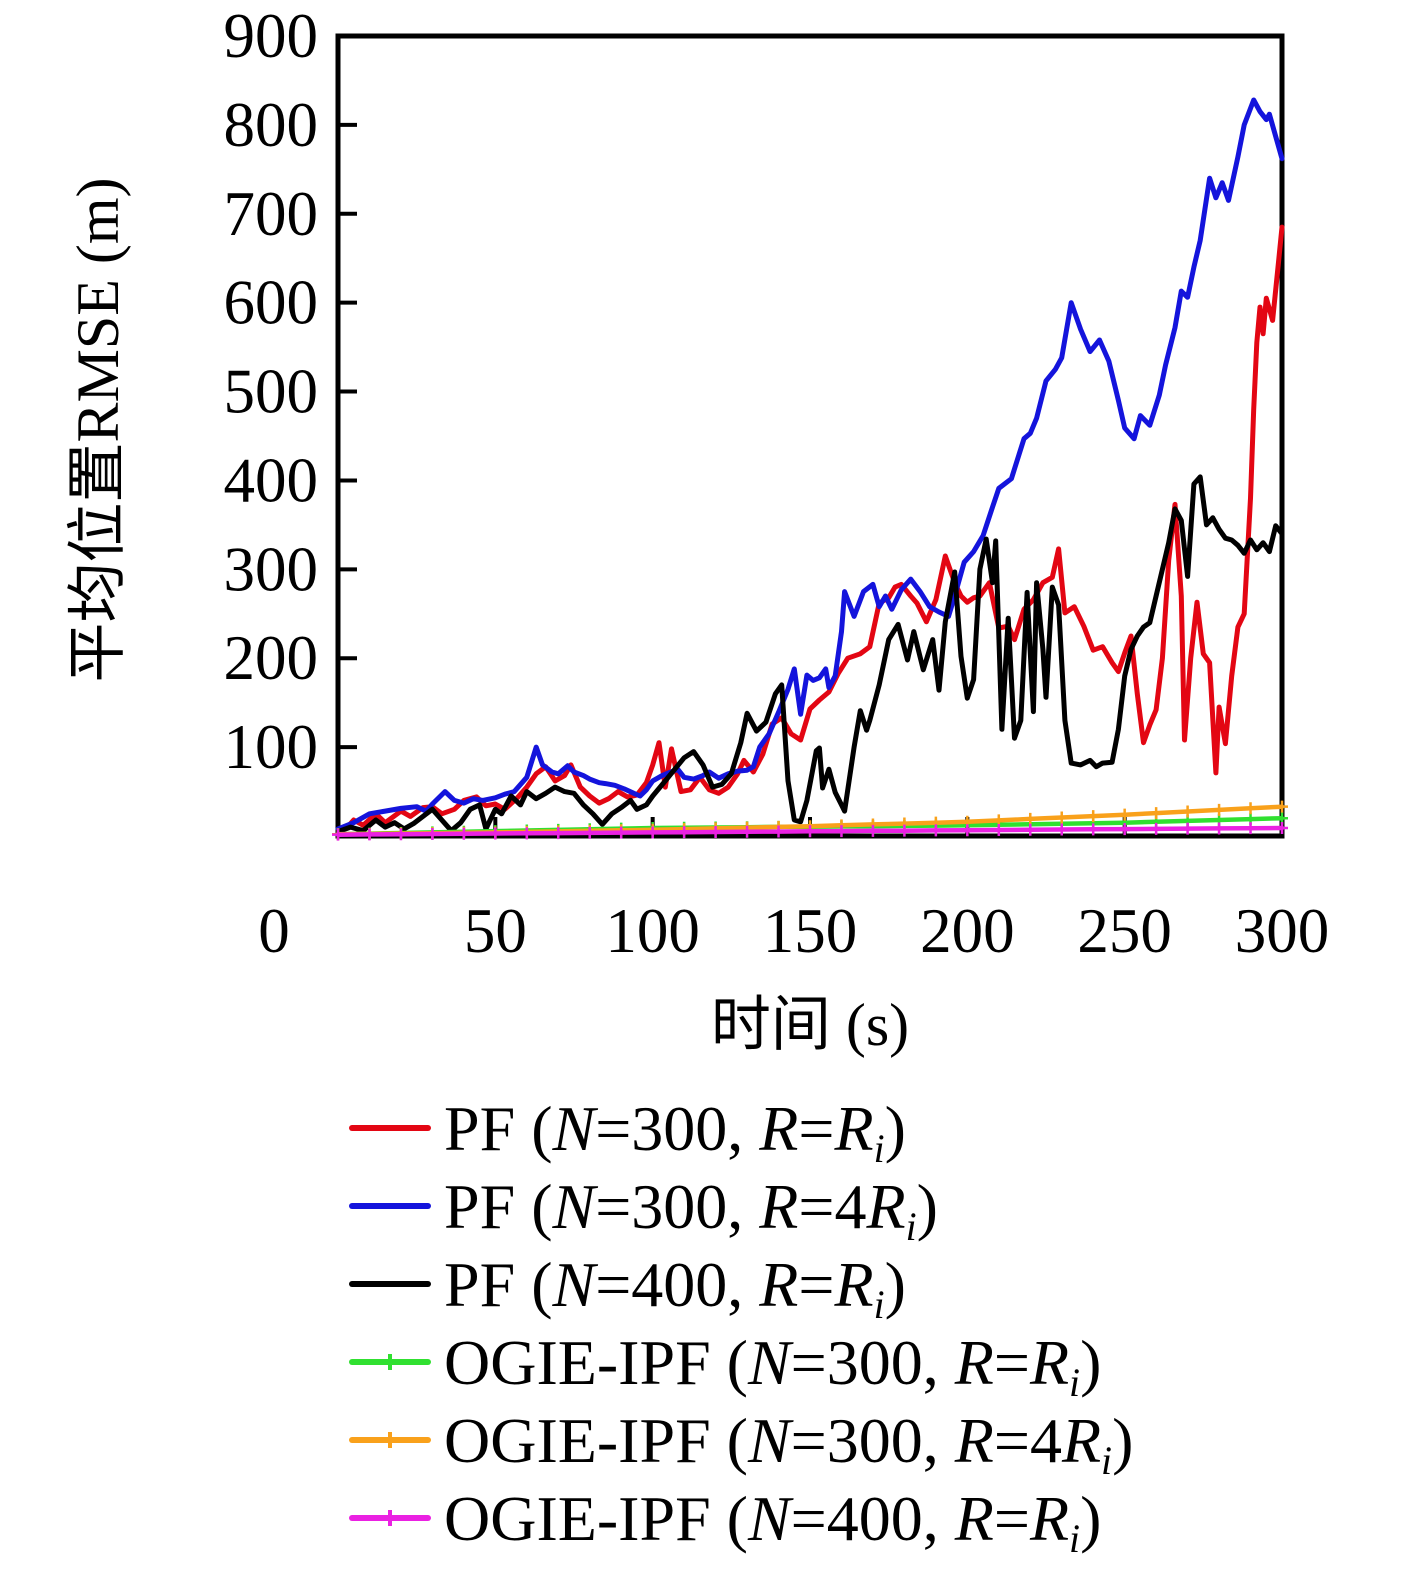  What do you see at coordinates (788, 1444) in the screenshot?
I see `legend-label: OGIE-IPF (N=300, R=4Ri)` at bounding box center [788, 1444].